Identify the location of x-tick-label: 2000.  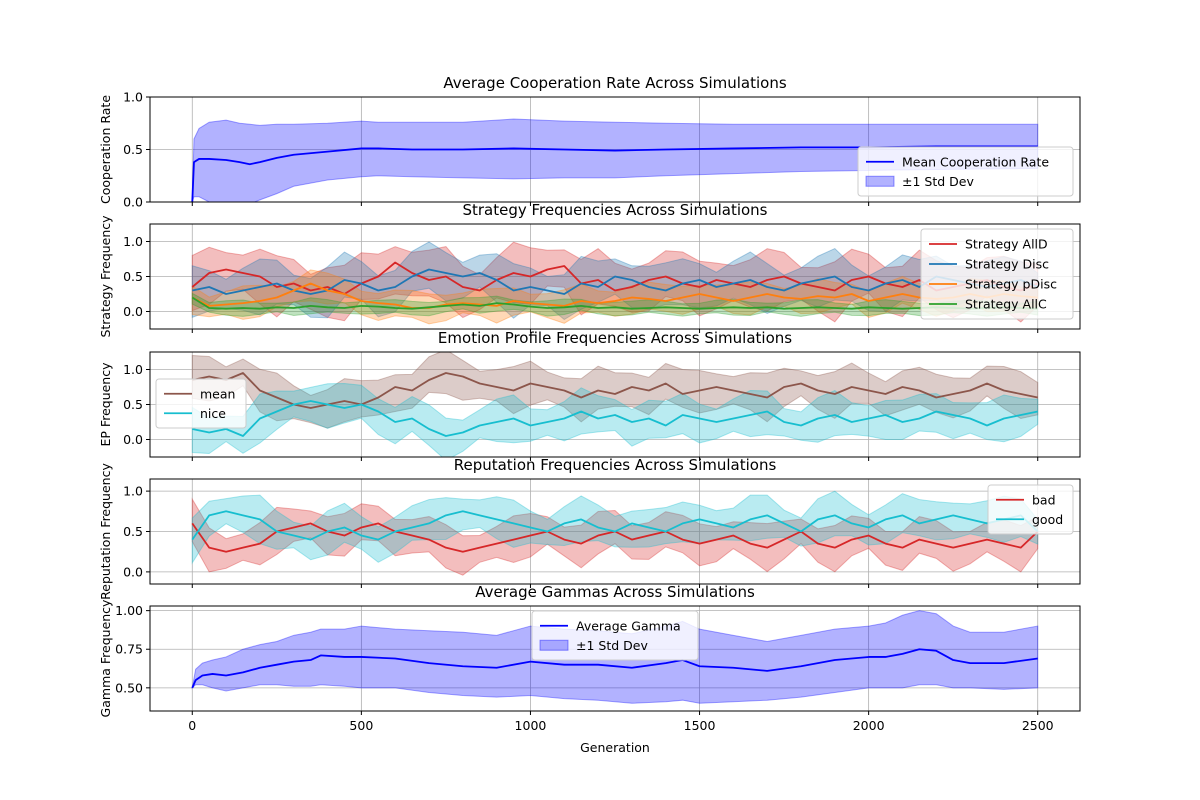
(869, 725).